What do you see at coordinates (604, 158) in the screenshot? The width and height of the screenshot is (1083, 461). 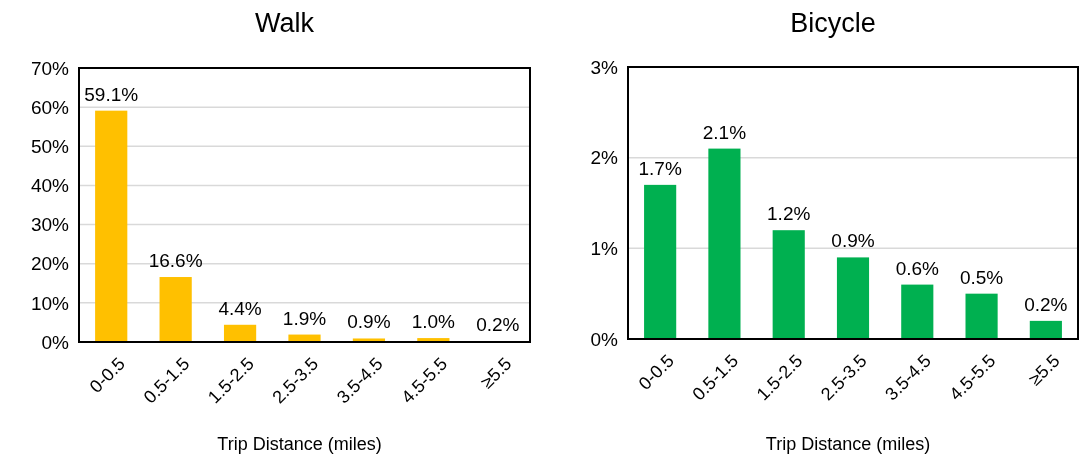 I see `y-tick-label: 2%` at bounding box center [604, 158].